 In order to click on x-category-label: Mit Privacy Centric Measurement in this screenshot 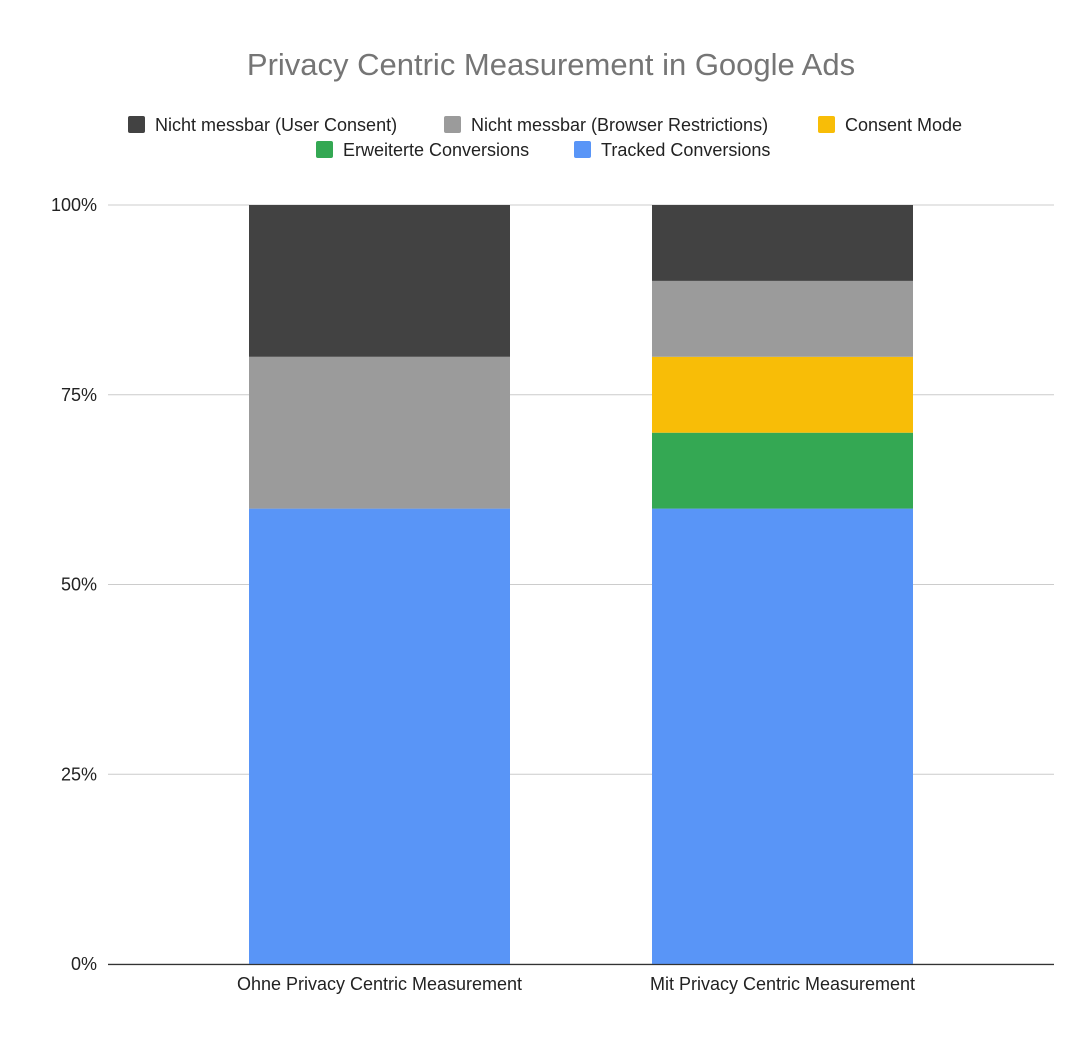, I will do `click(782, 984)`.